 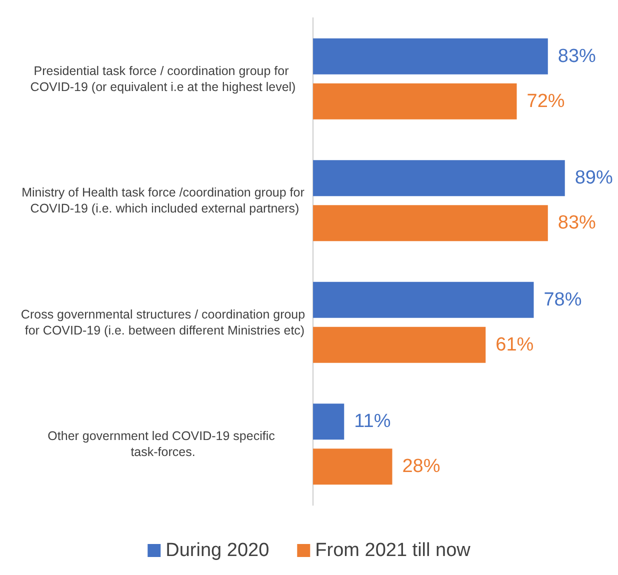 What do you see at coordinates (515, 345) in the screenshot?
I see `data-label: 61%` at bounding box center [515, 345].